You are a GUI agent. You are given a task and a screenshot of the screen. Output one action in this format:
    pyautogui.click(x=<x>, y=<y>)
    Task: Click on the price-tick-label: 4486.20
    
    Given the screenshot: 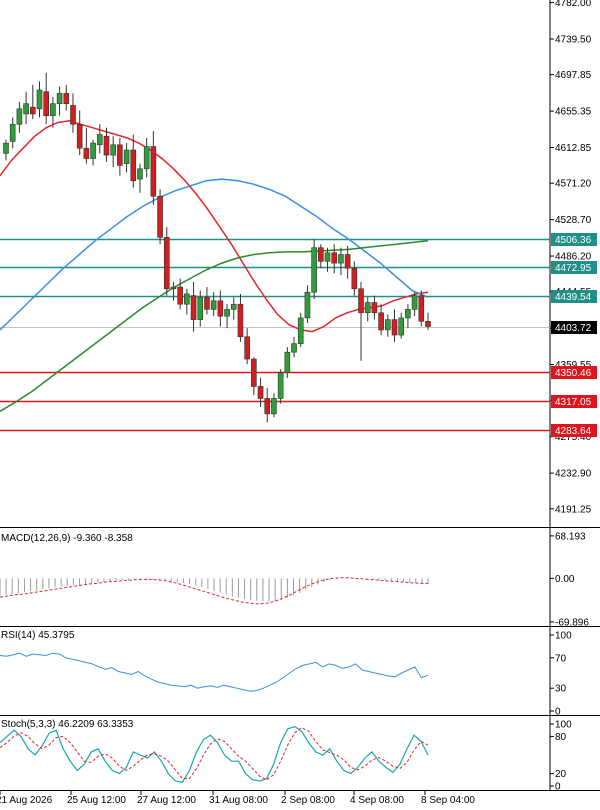 What is the action you would take?
    pyautogui.click(x=573, y=257)
    